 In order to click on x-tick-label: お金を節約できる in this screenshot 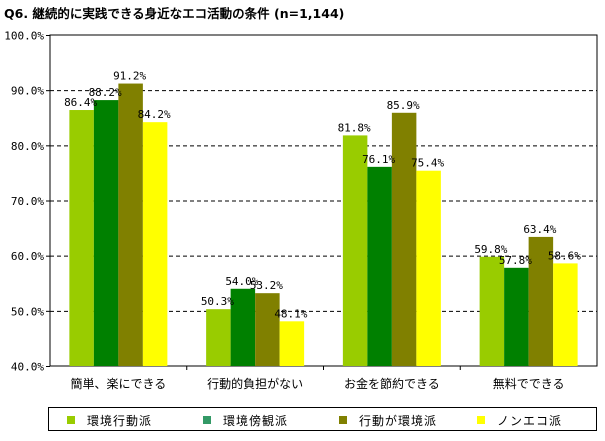, I will do `click(392, 383)`.